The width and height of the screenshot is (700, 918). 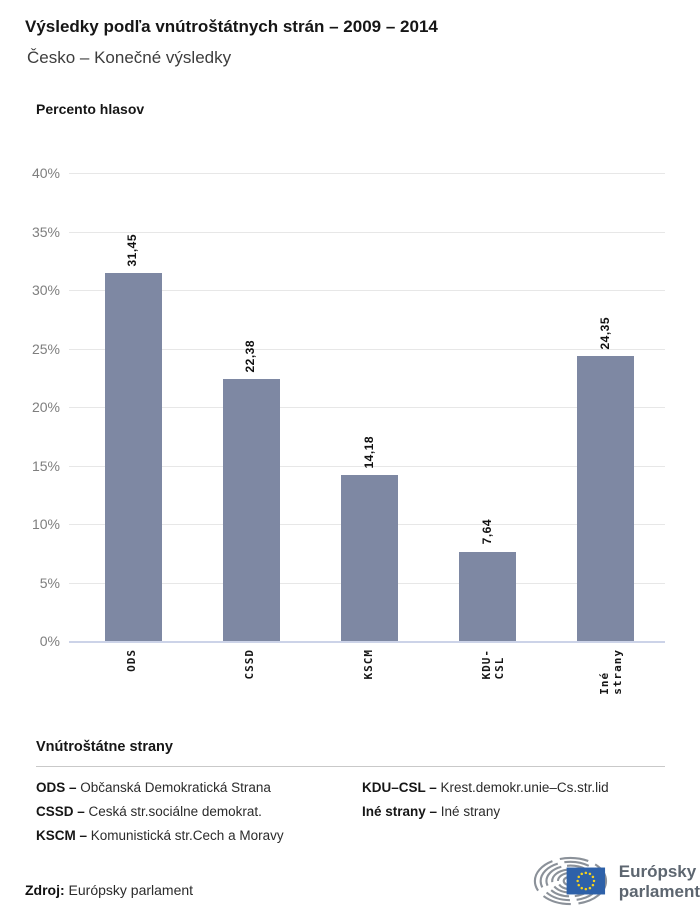 What do you see at coordinates (63, 835) in the screenshot?
I see `legend-term: KSCM –` at bounding box center [63, 835].